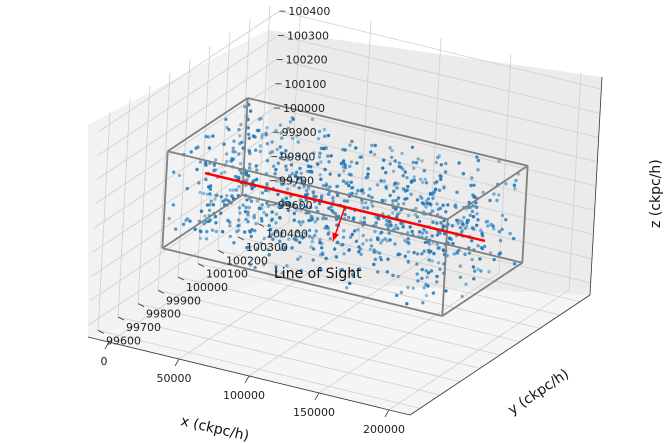 The image size is (664, 443). Describe the element at coordinates (656, 193) in the screenshot. I see `z-axis-label: z (ckpc/h)` at that location.